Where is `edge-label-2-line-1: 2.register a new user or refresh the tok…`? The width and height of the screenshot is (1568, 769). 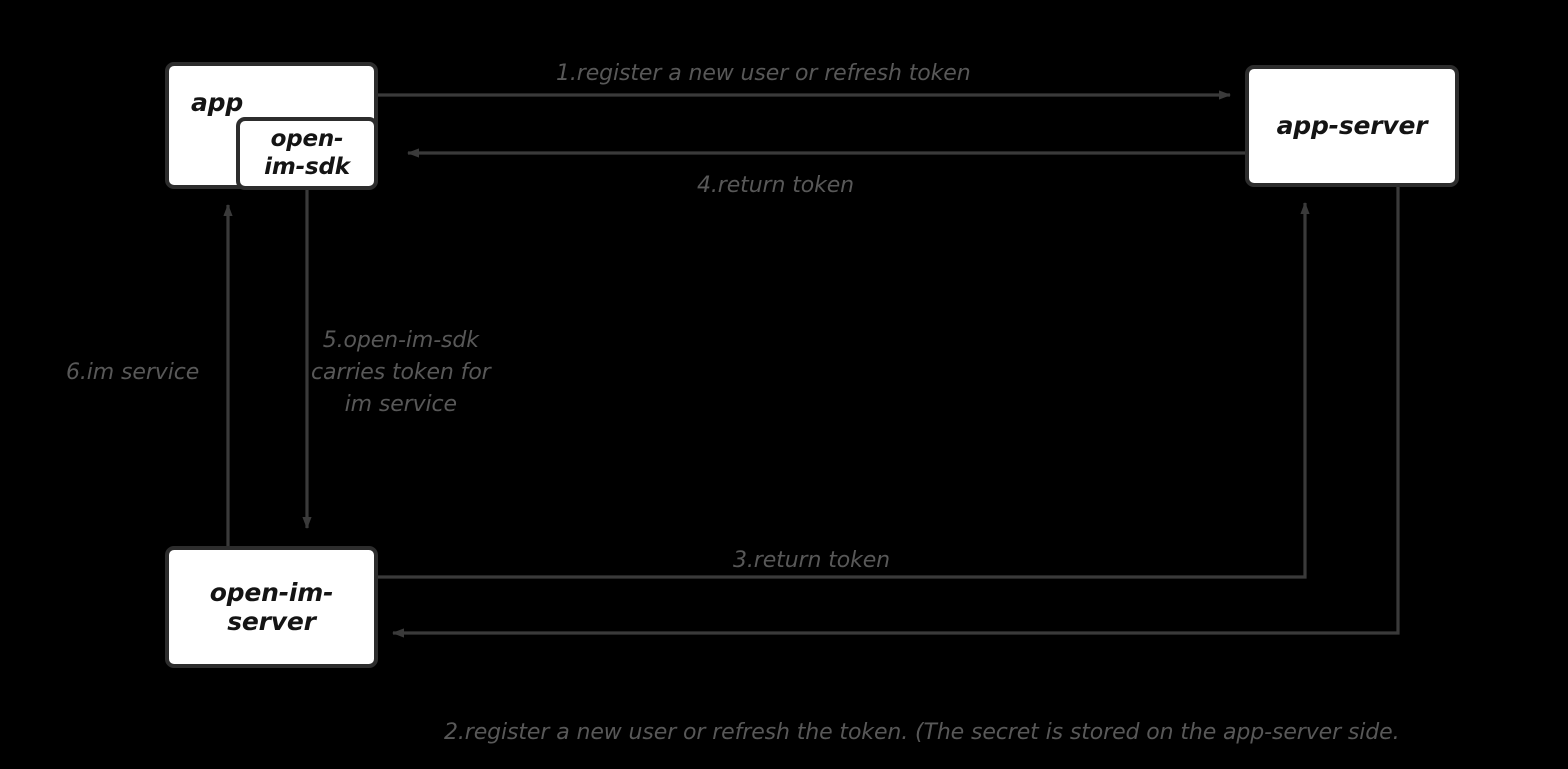
edge-label-2-line-1: 2.register a new user or refresh the tok… is located at coordinates (922, 733).